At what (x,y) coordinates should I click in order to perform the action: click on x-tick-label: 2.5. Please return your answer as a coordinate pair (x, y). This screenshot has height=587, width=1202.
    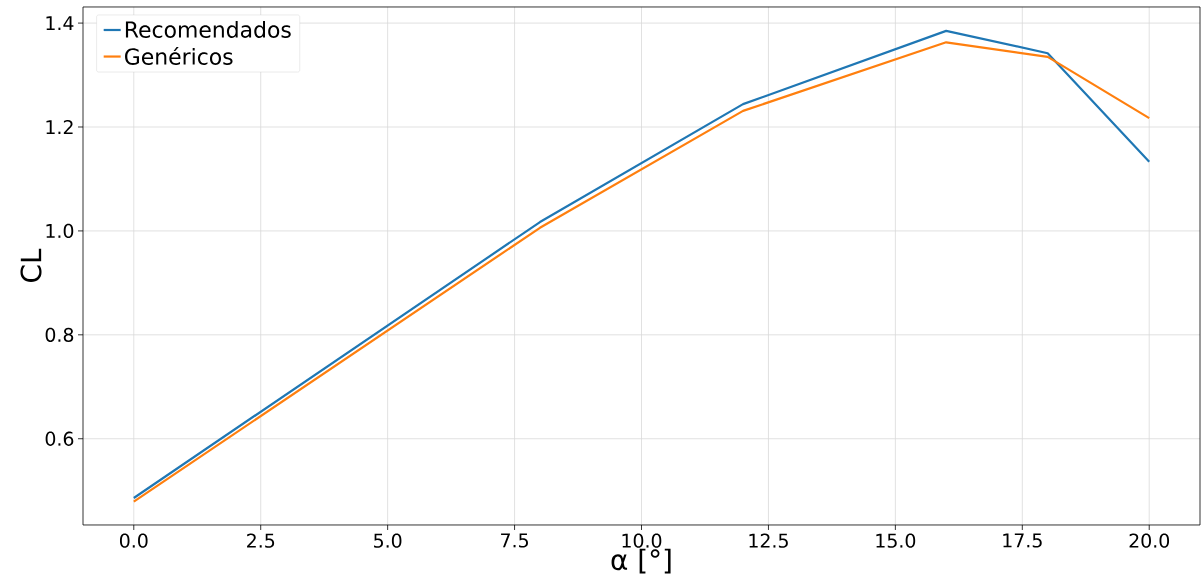
    Looking at the image, I should click on (261, 540).